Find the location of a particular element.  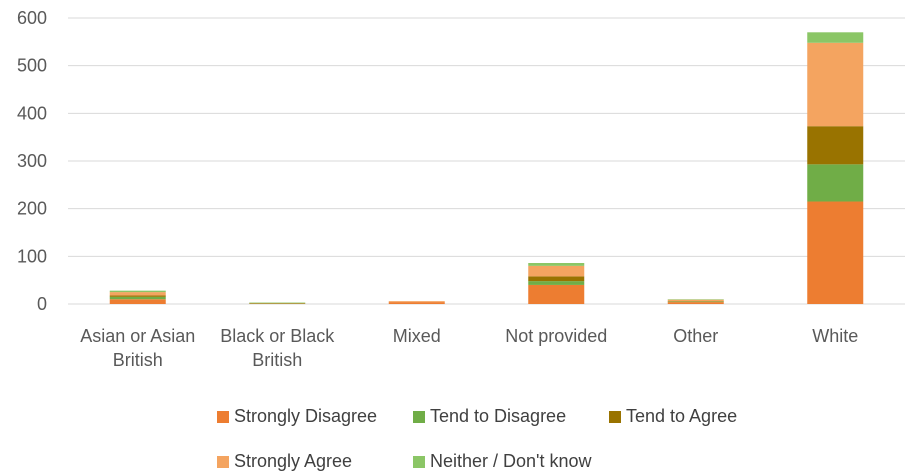

legend-item: Neither / Don't know is located at coordinates (502, 461).